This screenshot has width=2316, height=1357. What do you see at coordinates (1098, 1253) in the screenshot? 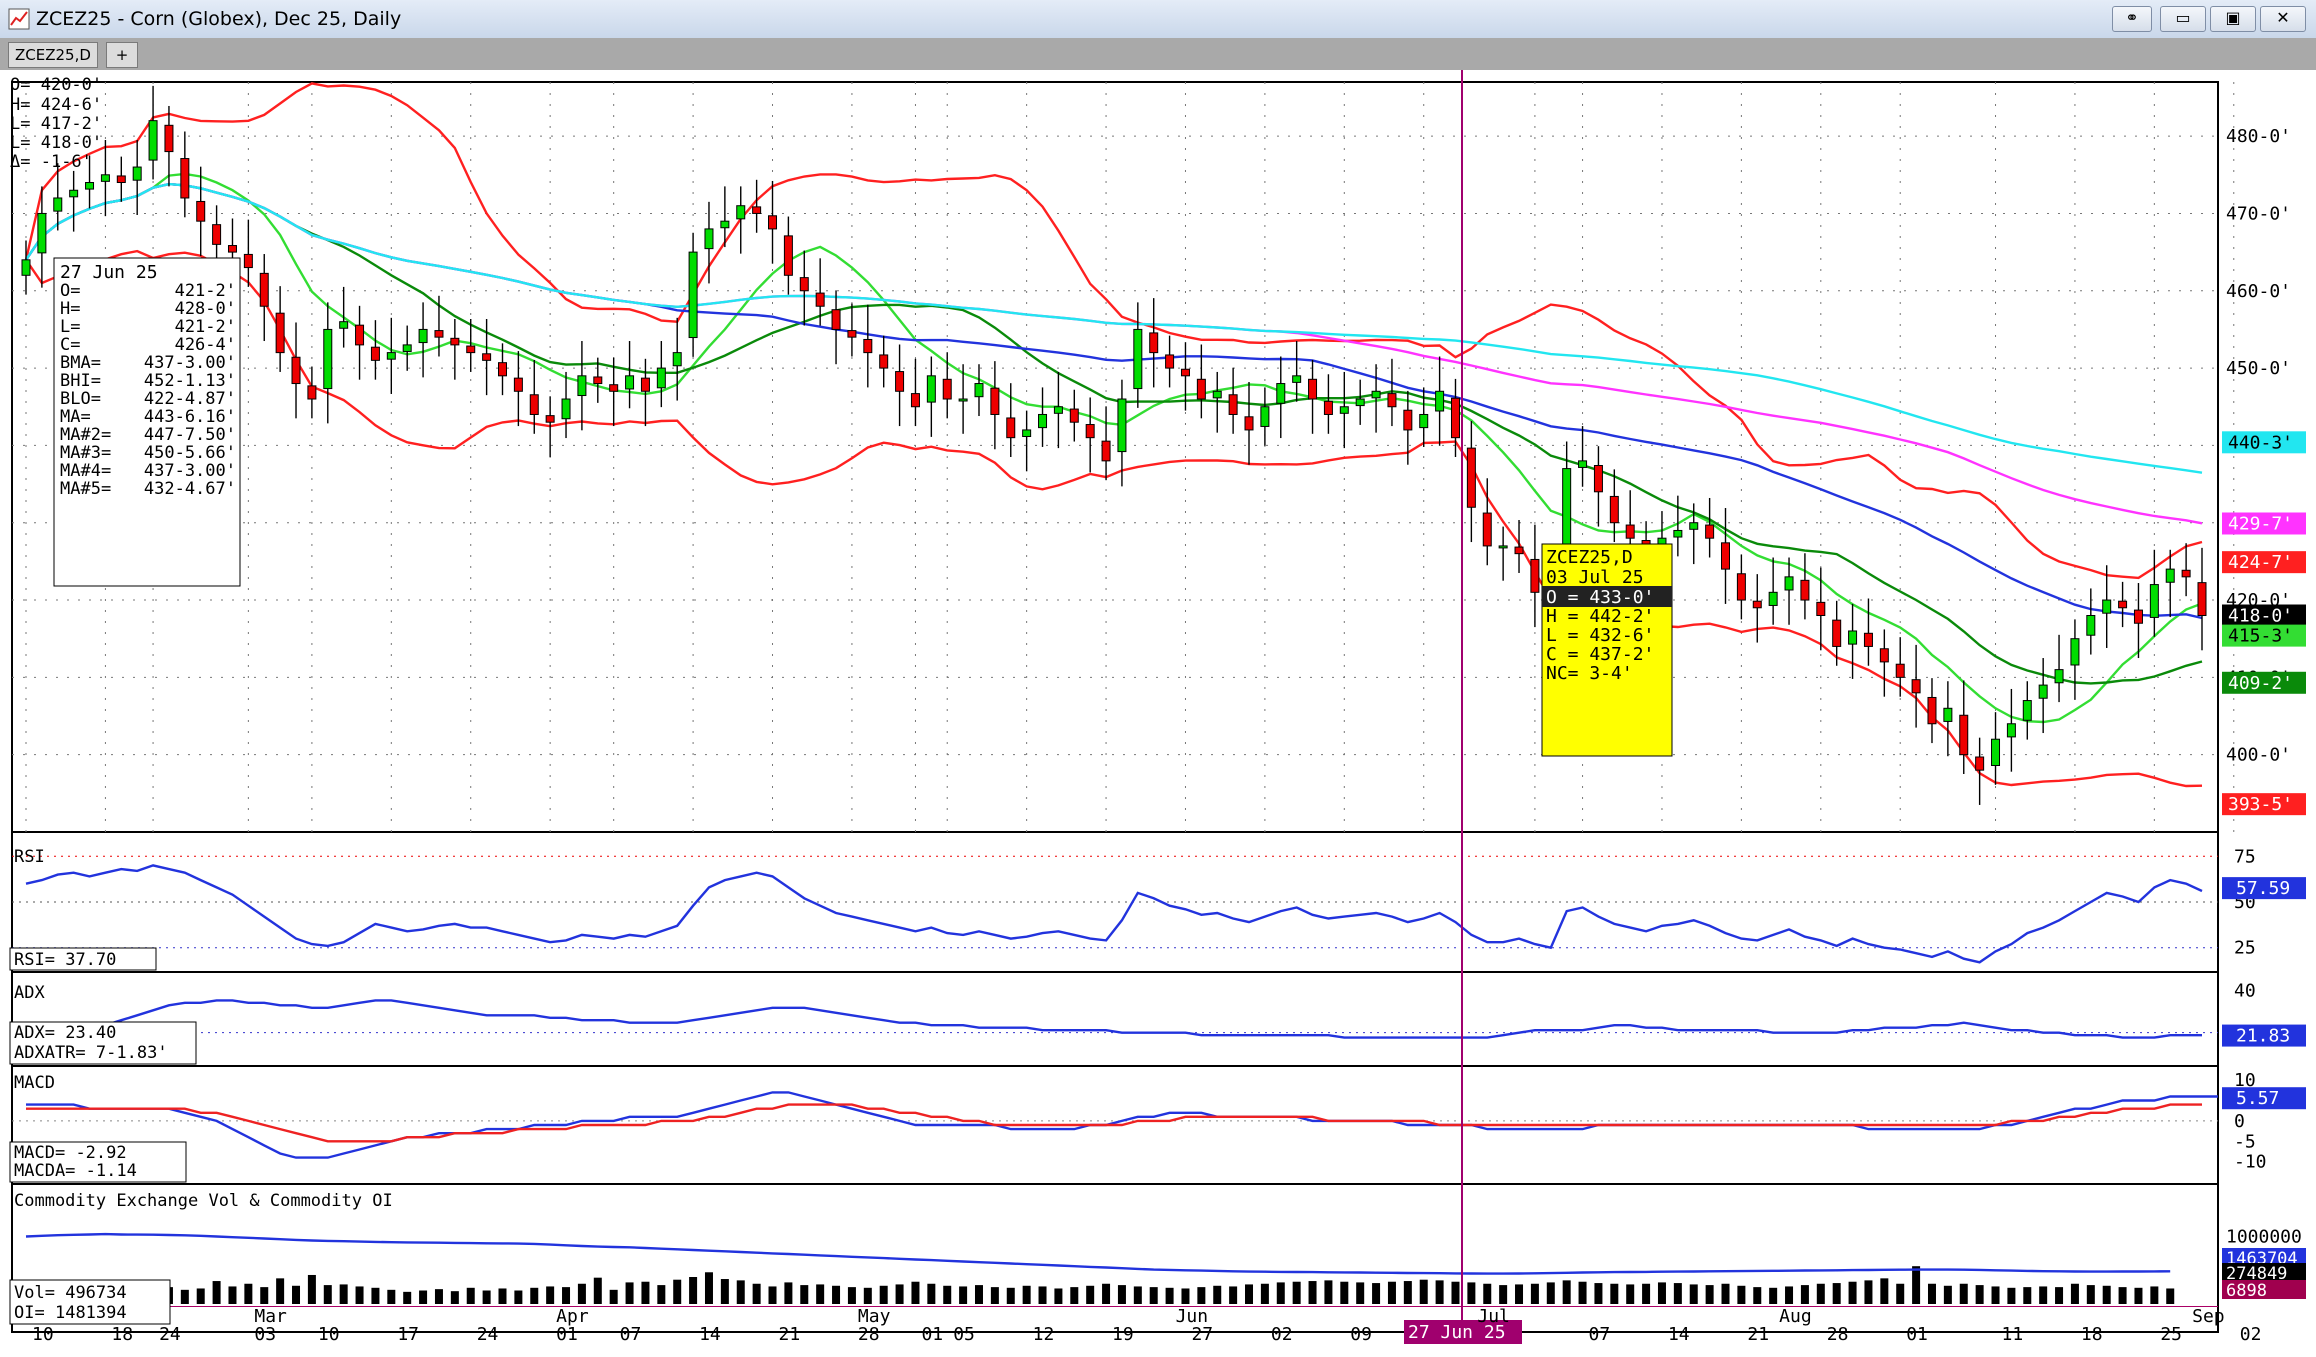
I see `open-interest-line` at bounding box center [1098, 1253].